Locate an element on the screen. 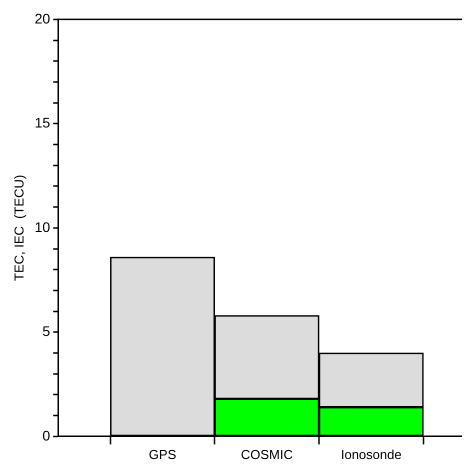 The height and width of the screenshot is (474, 470). x-tick-label: COSMIC is located at coordinates (266, 454).